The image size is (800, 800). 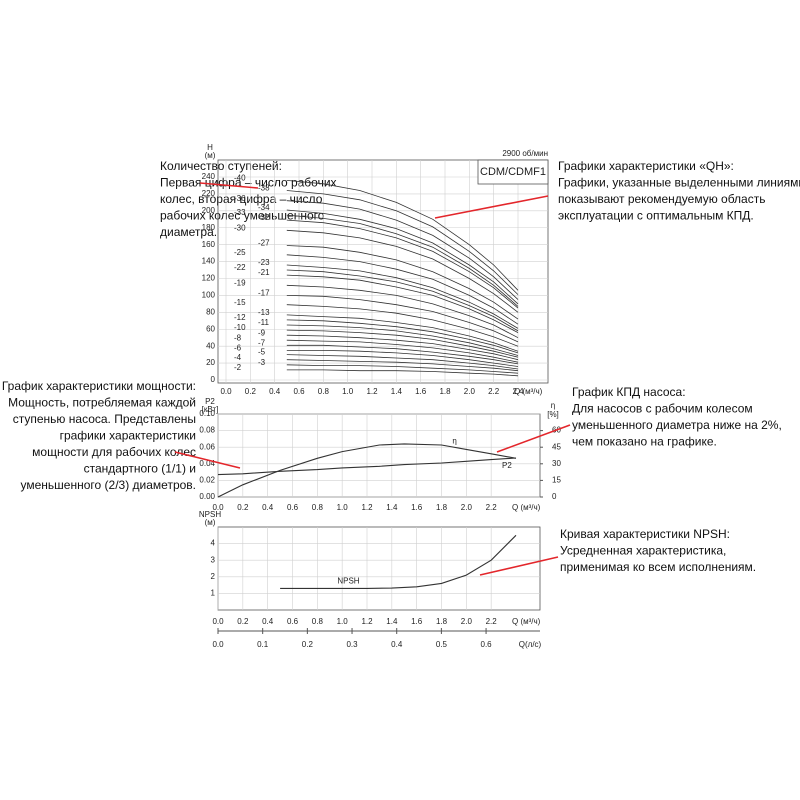 I want to click on annotation-text: уменьшенного диаметра ниже на 2%,, so click(x=677, y=425).